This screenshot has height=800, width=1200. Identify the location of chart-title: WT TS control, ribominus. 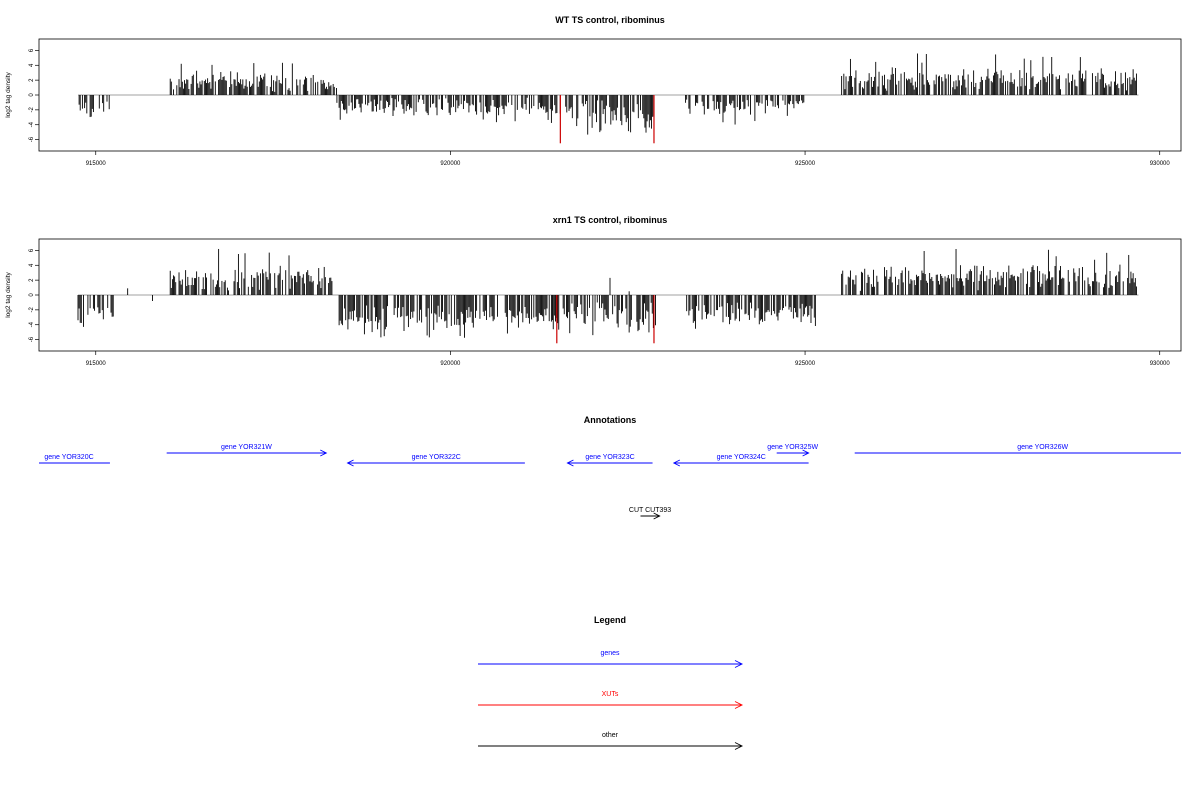
(610, 20).